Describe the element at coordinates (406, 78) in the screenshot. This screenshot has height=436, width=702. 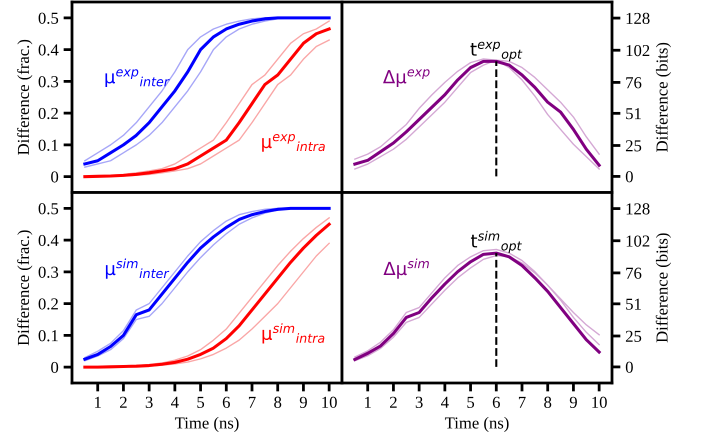
I see `annotation: Δμ$^{exp}$` at that location.